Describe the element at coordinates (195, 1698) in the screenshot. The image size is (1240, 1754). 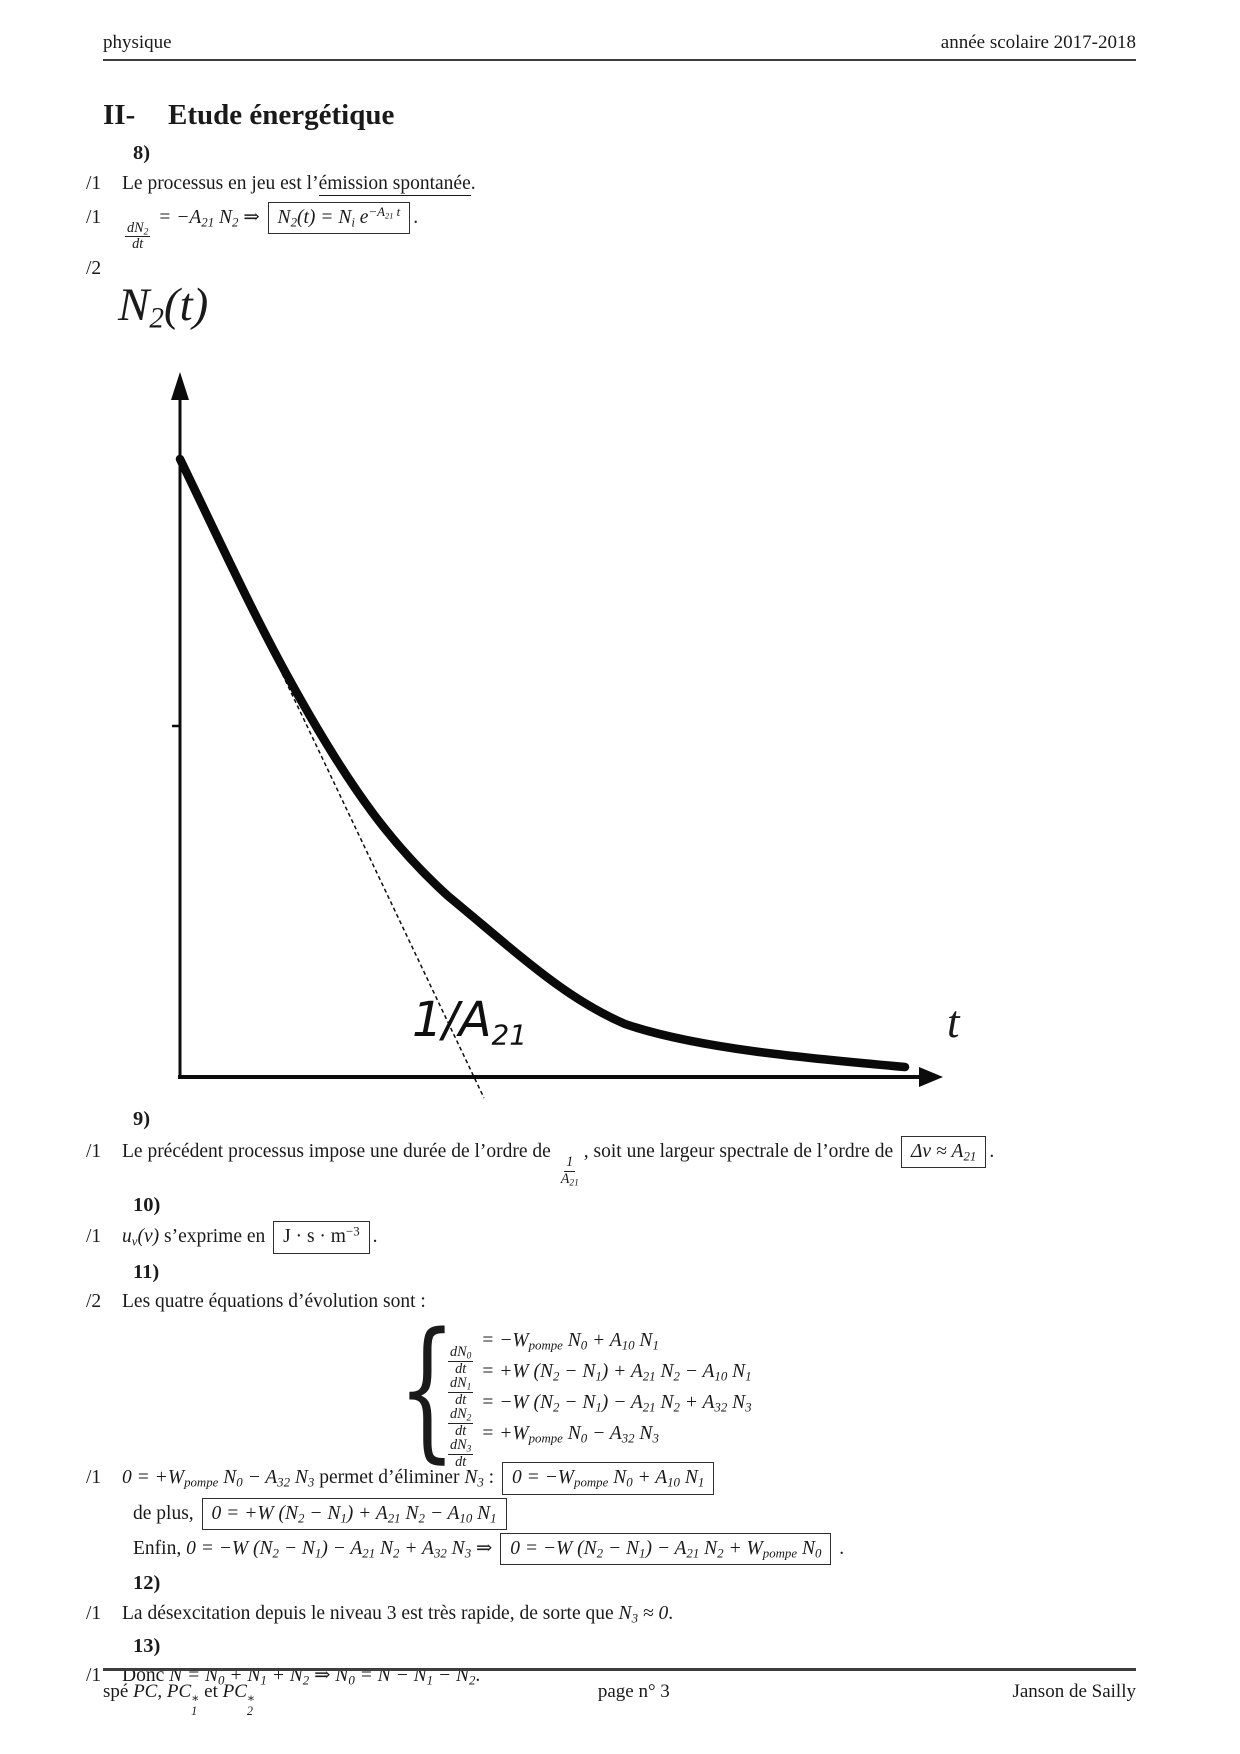
I see `span: ∗` at that location.